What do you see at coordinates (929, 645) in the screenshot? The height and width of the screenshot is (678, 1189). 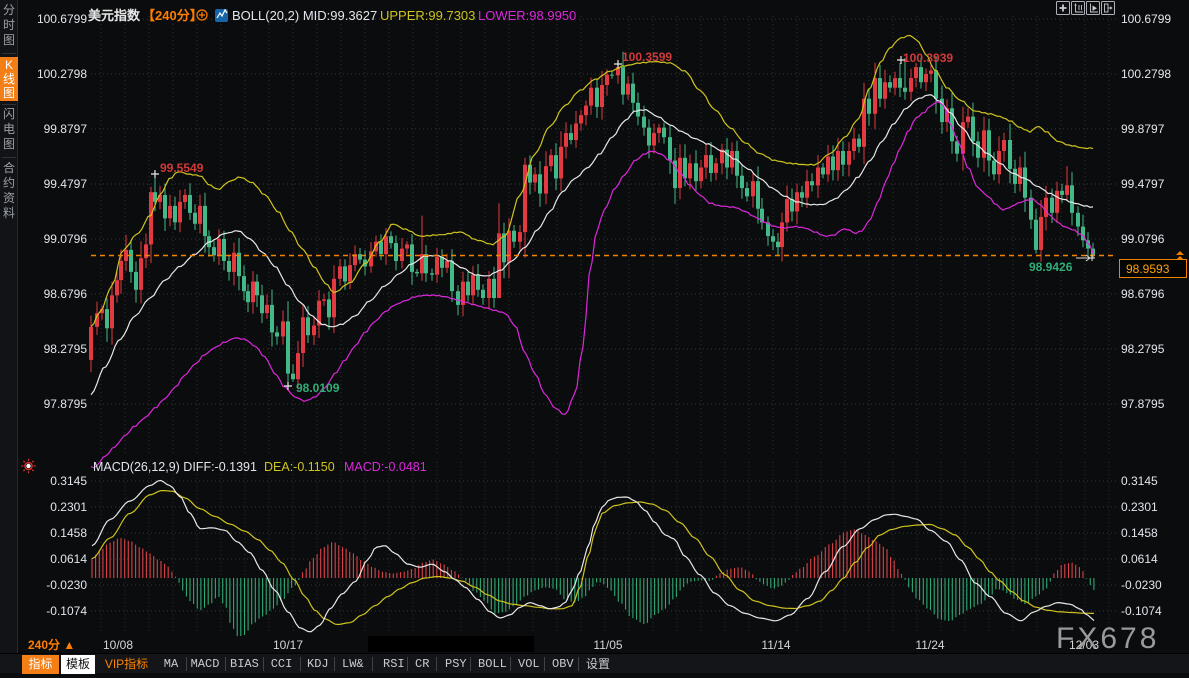 I see `svg-text: 11/24` at bounding box center [929, 645].